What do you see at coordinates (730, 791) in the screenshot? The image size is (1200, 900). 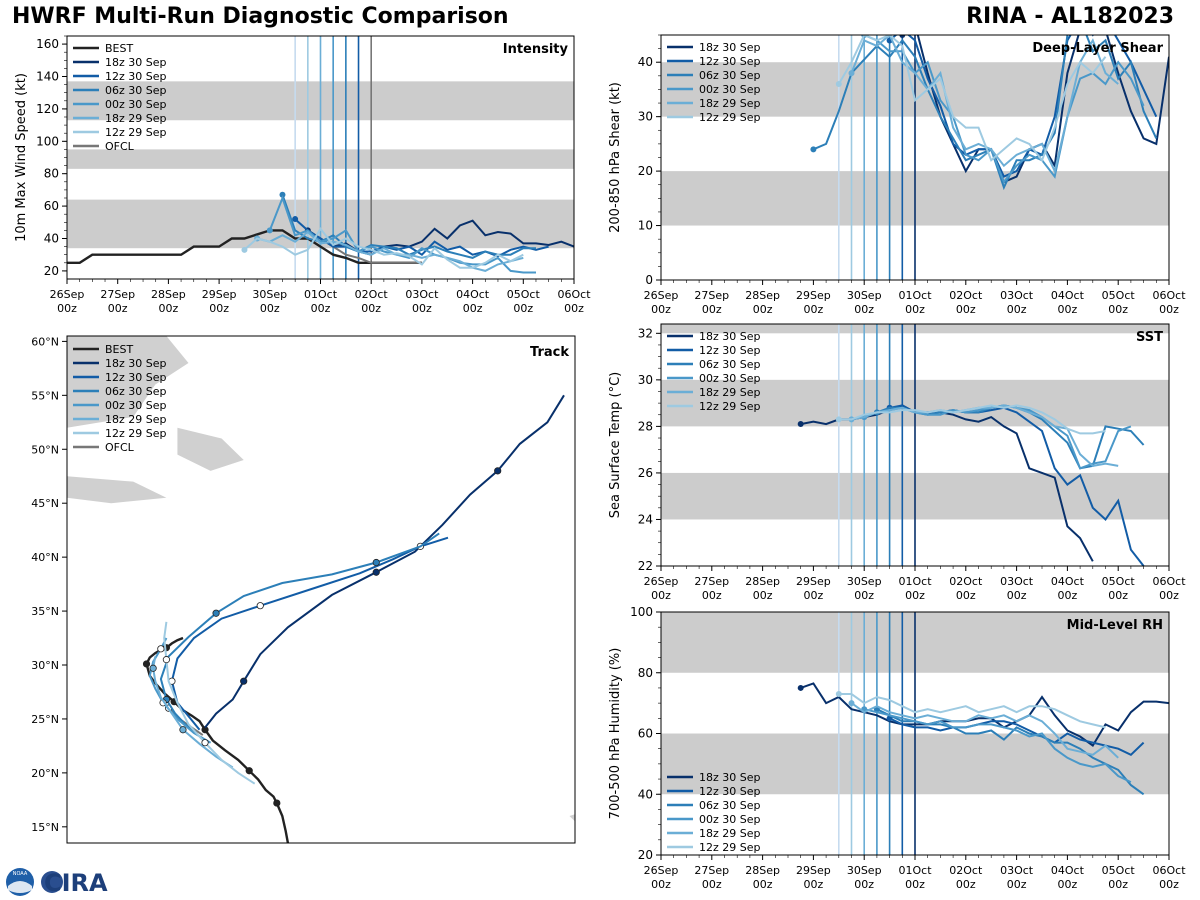 I see `rh-legend-label: 12z 30 Sep` at bounding box center [730, 791].